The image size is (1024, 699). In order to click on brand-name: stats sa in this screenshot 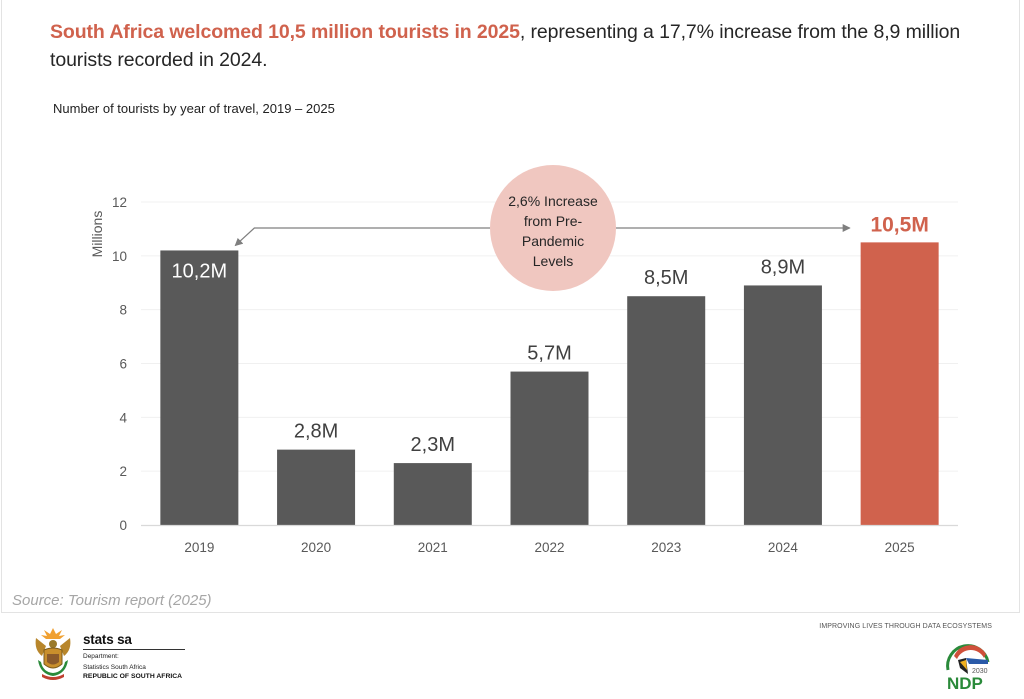, I will do `click(134, 641)`.